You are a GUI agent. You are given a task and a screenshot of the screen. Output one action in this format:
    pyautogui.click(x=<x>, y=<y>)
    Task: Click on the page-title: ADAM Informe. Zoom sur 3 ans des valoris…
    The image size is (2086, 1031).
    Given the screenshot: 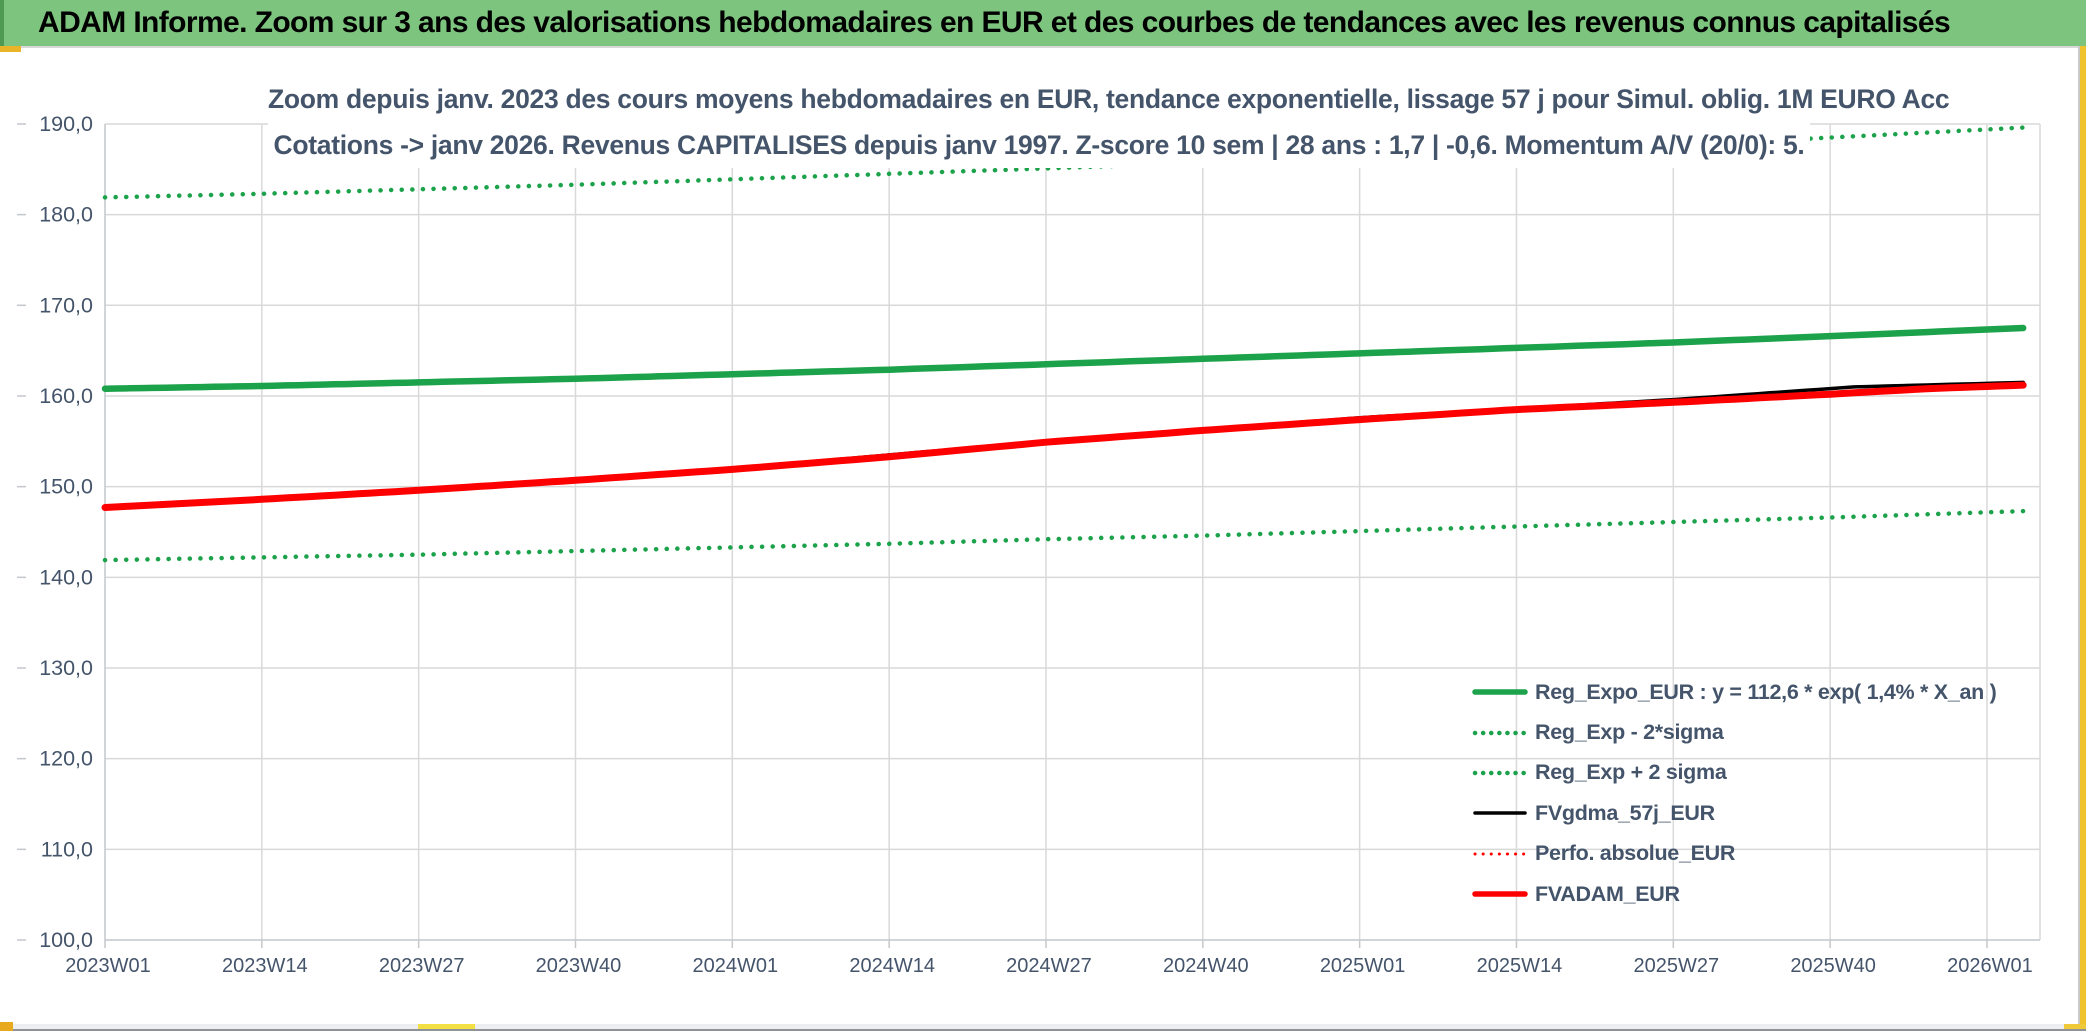 What is the action you would take?
    pyautogui.click(x=994, y=22)
    